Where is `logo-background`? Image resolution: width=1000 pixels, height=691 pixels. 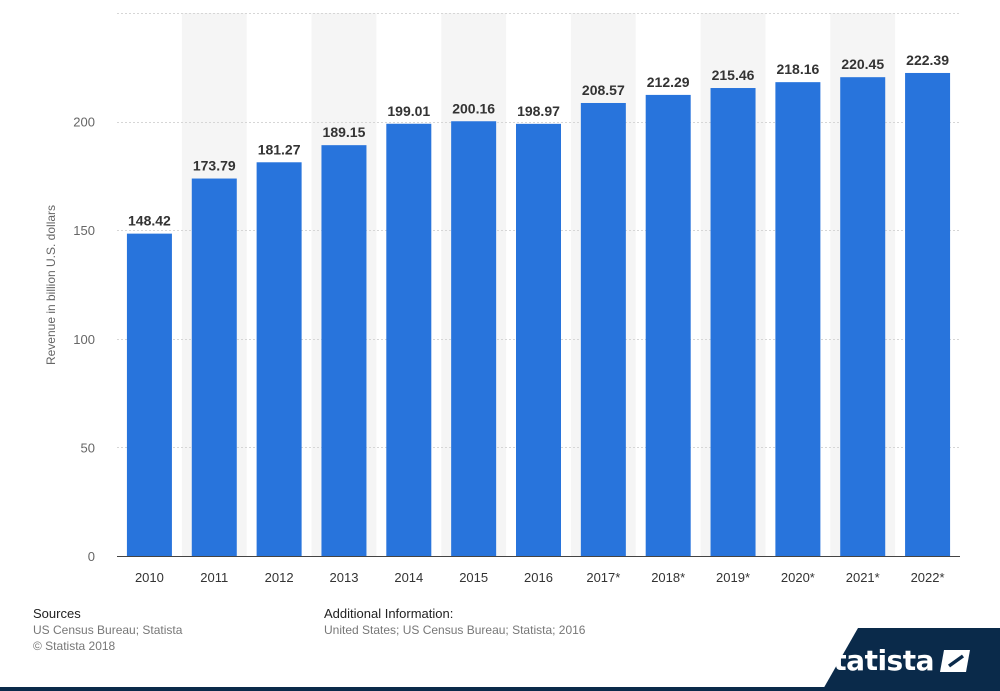 logo-background is located at coordinates (911, 659).